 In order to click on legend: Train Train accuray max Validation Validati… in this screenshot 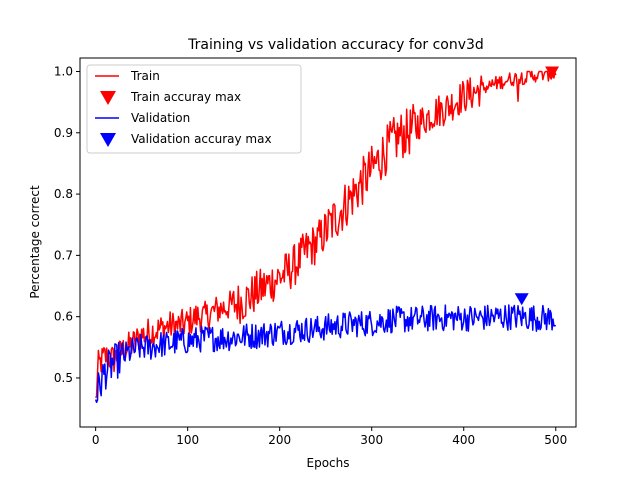, I will do `click(194, 109)`.